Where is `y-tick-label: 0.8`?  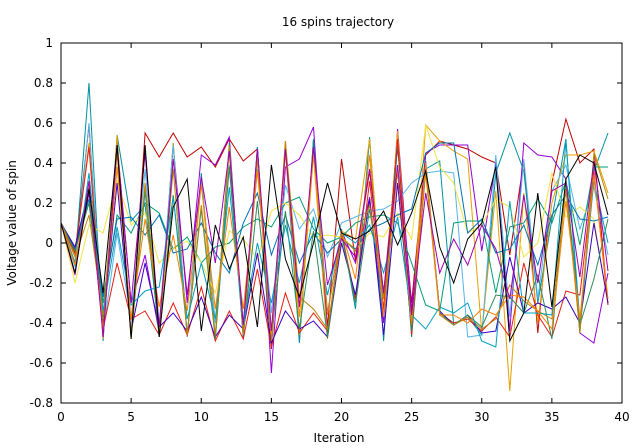
y-tick-label: 0.8 is located at coordinates (43, 83).